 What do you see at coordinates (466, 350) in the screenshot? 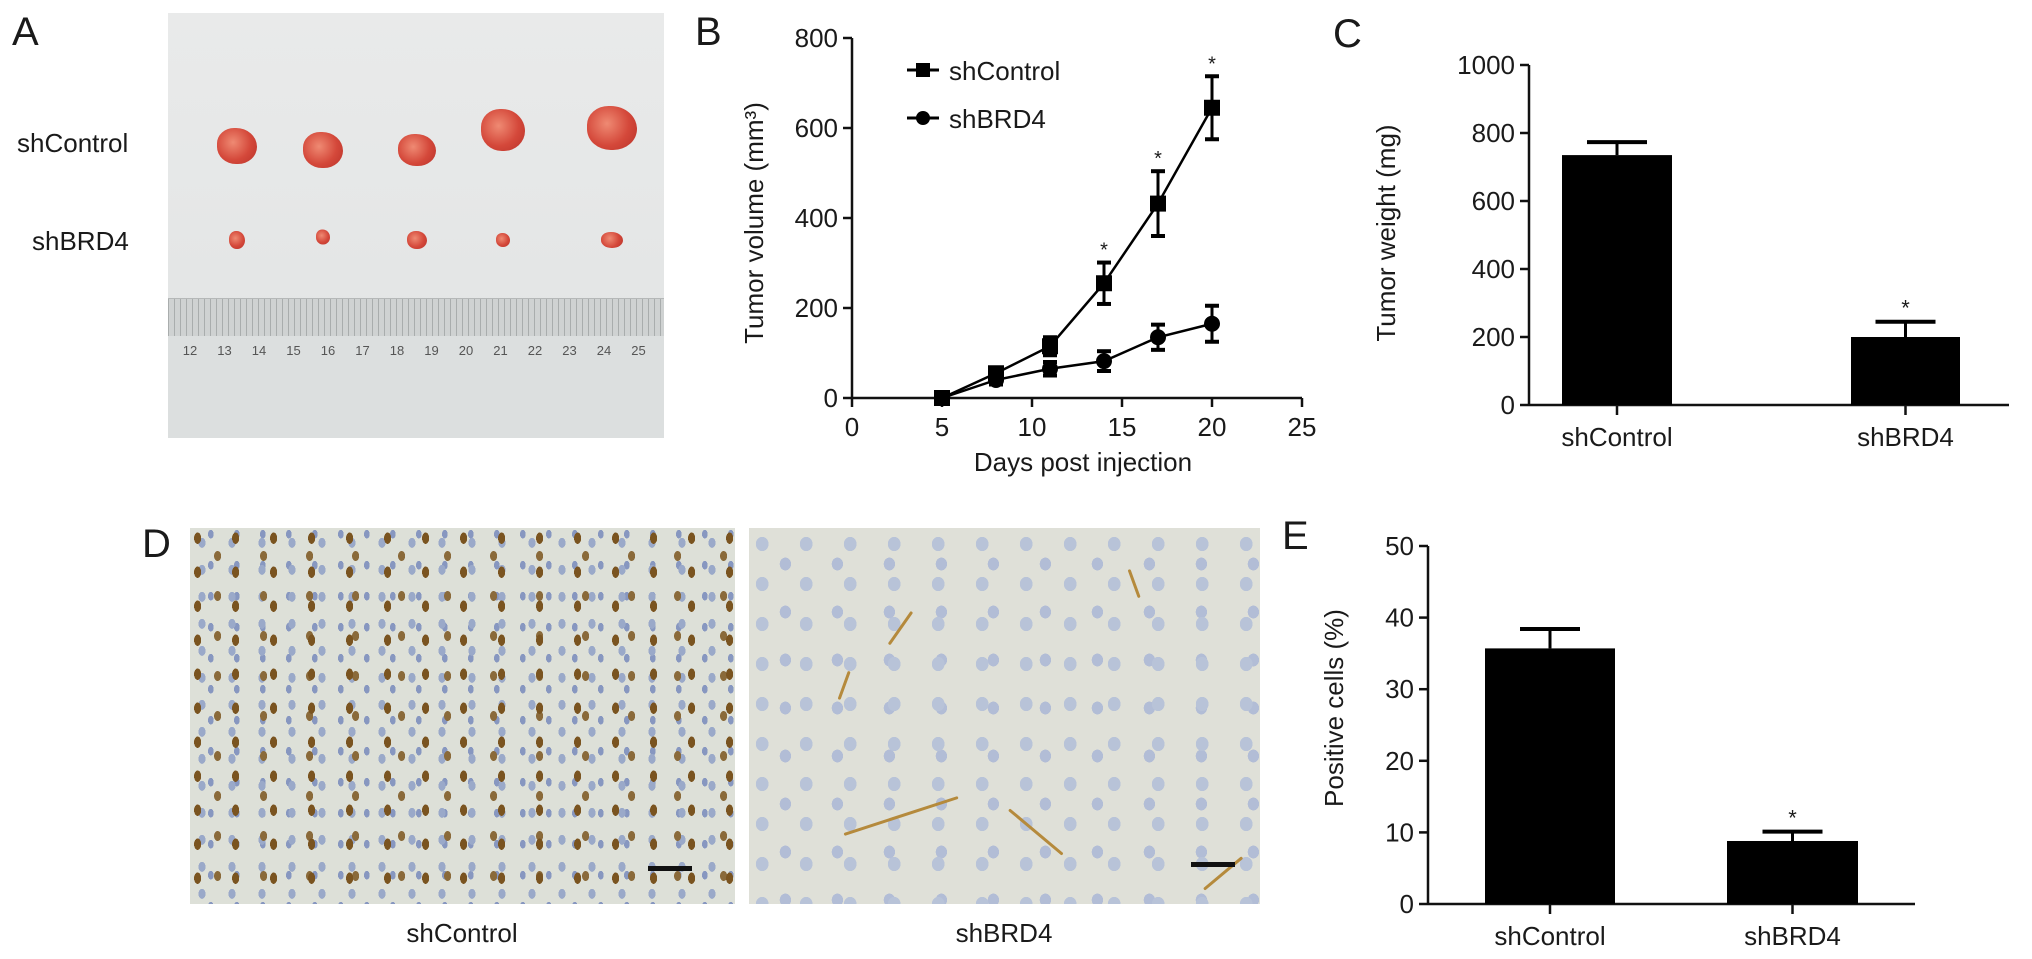
I see `ruler-number: 20` at bounding box center [466, 350].